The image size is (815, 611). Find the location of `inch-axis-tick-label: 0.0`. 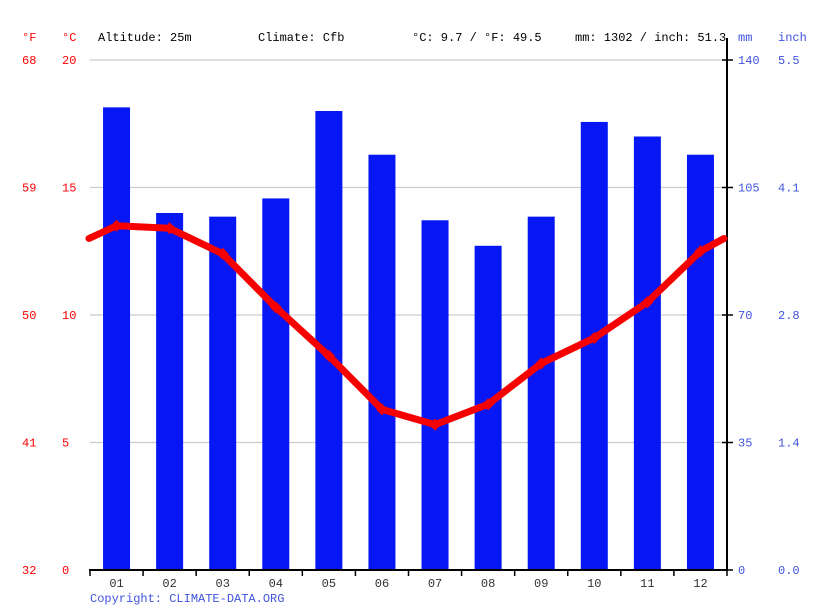

inch-axis-tick-label: 0.0 is located at coordinates (789, 571).